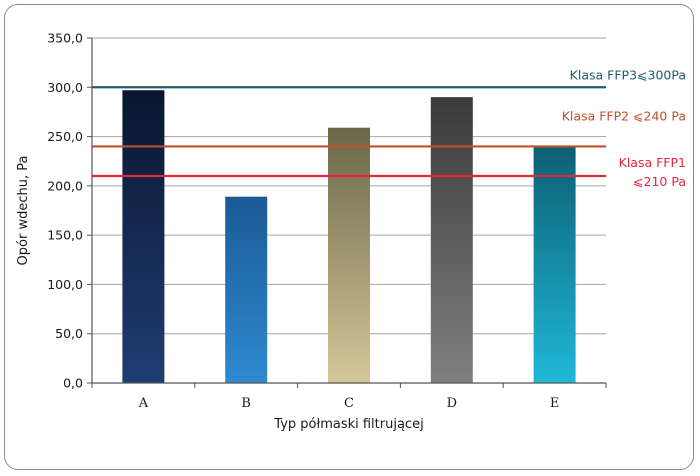  I want to click on y-tick-label: 150,0, so click(65, 235).